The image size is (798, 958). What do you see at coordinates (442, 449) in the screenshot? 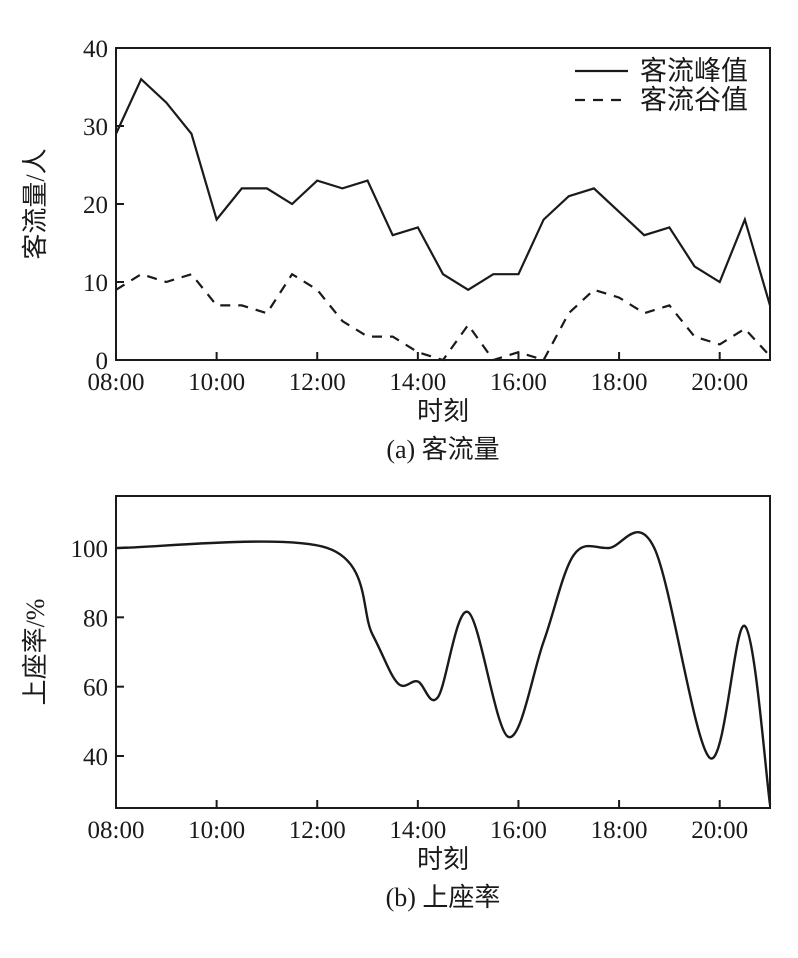
I see `chart-a-caption: (a) 客流量` at bounding box center [442, 449].